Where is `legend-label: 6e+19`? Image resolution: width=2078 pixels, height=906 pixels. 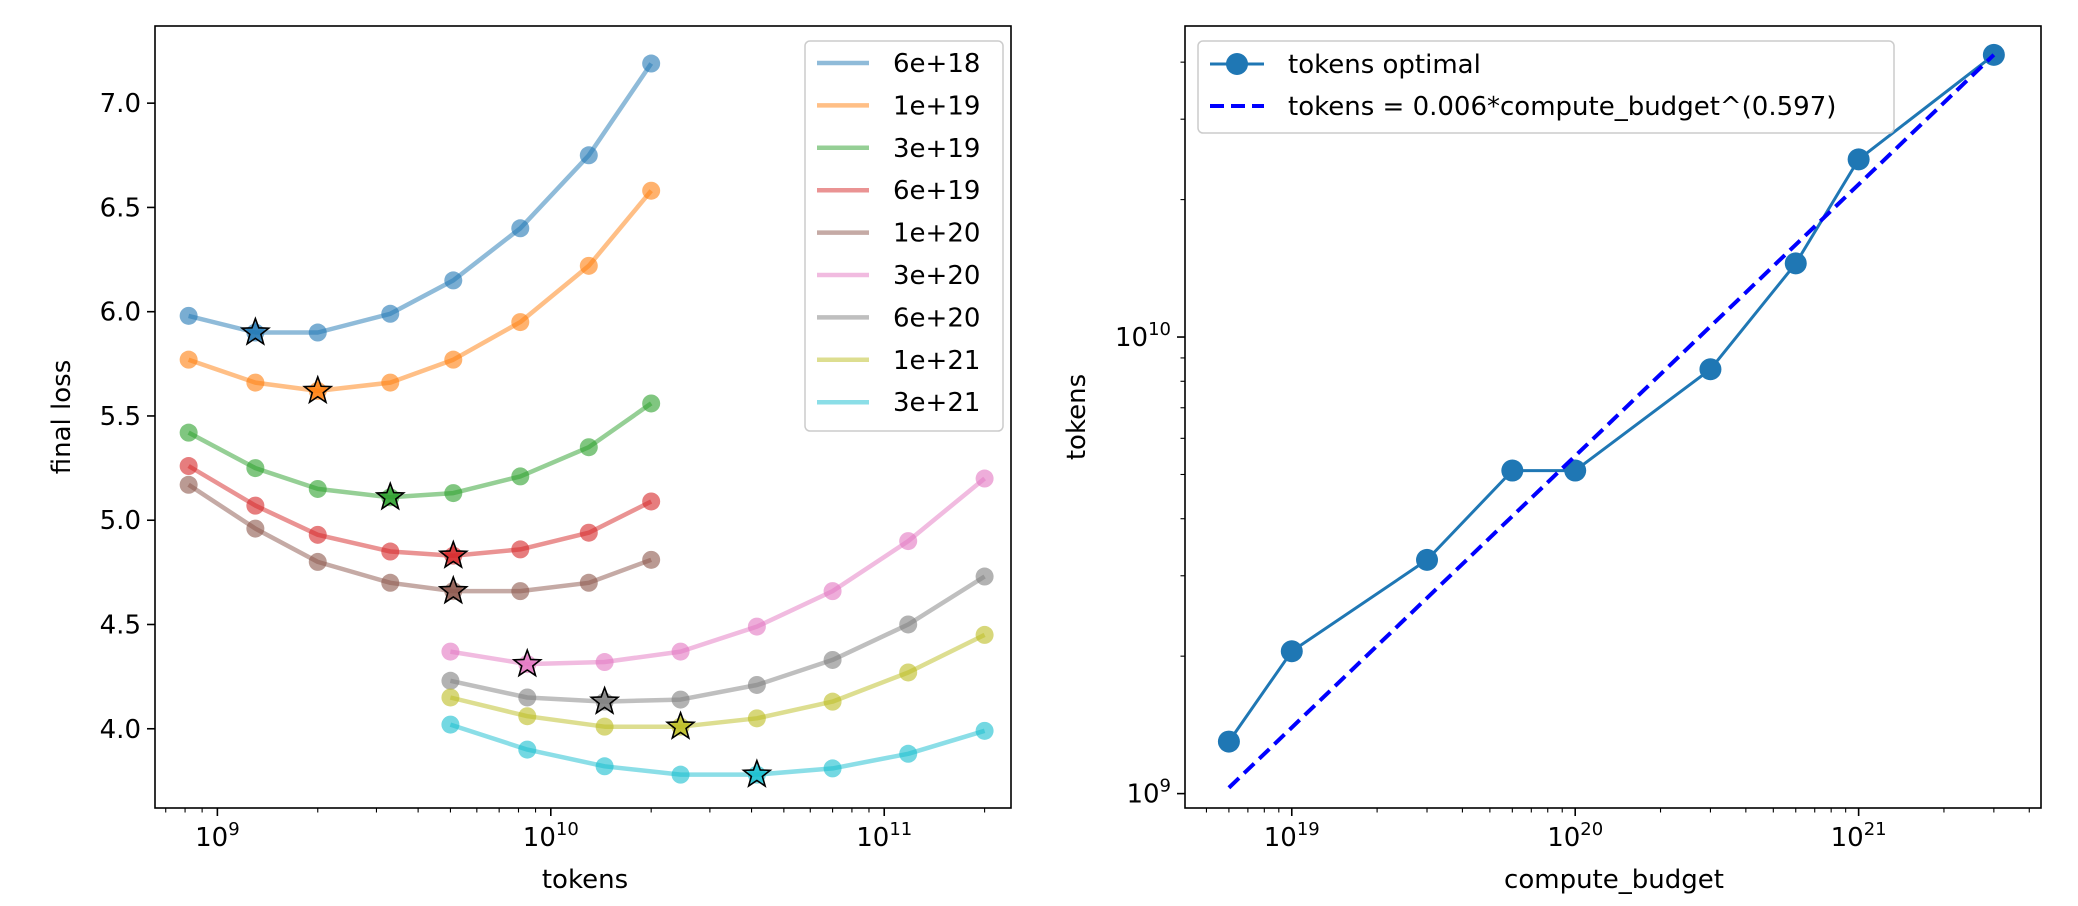
legend-label: 6e+19 is located at coordinates (936, 191).